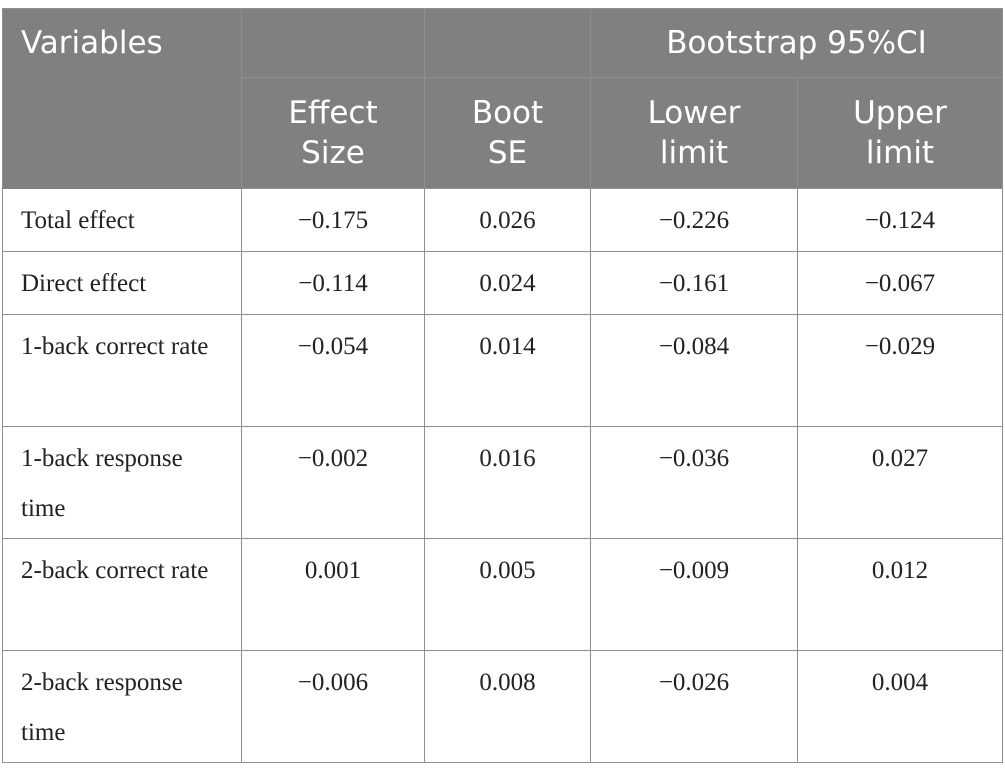  Describe the element at coordinates (122, 370) in the screenshot. I see `row-label: 1-back correct rate` at that location.